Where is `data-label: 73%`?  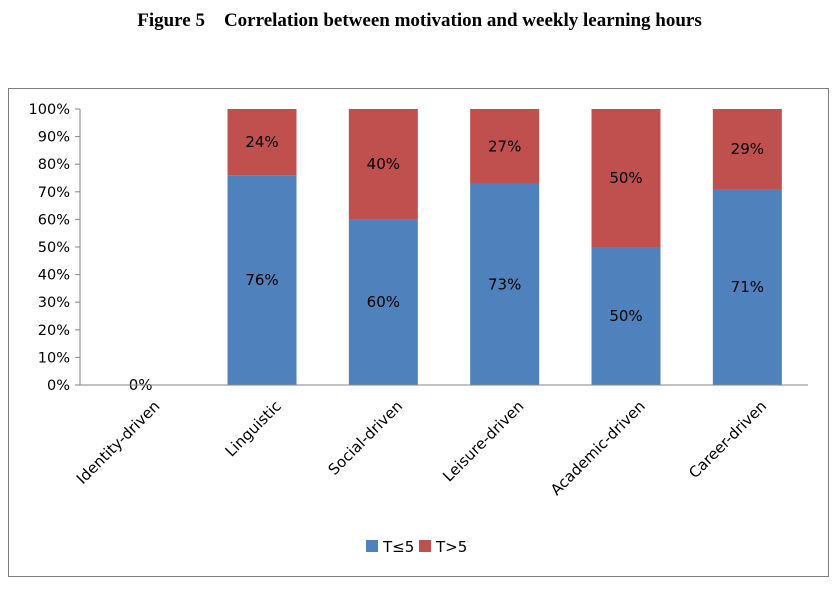
data-label: 73% is located at coordinates (504, 284).